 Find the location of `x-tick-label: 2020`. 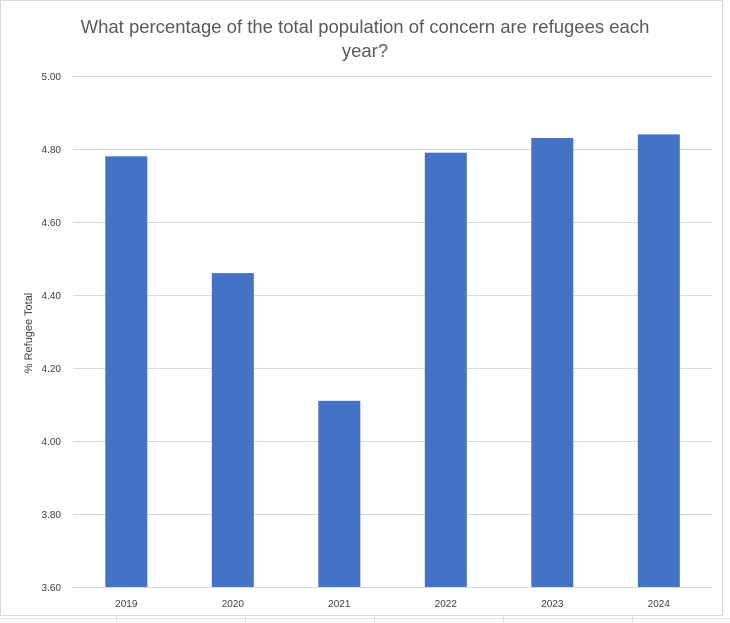

x-tick-label: 2020 is located at coordinates (233, 604).